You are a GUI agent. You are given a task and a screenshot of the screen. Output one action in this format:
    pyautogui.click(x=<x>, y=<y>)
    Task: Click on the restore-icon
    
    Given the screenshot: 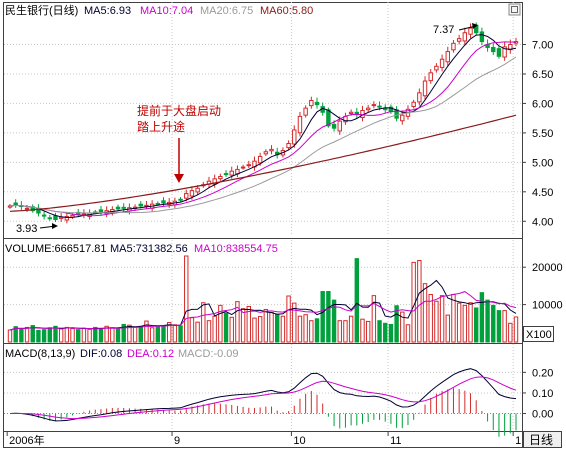 What is the action you would take?
    pyautogui.click(x=514, y=9)
    